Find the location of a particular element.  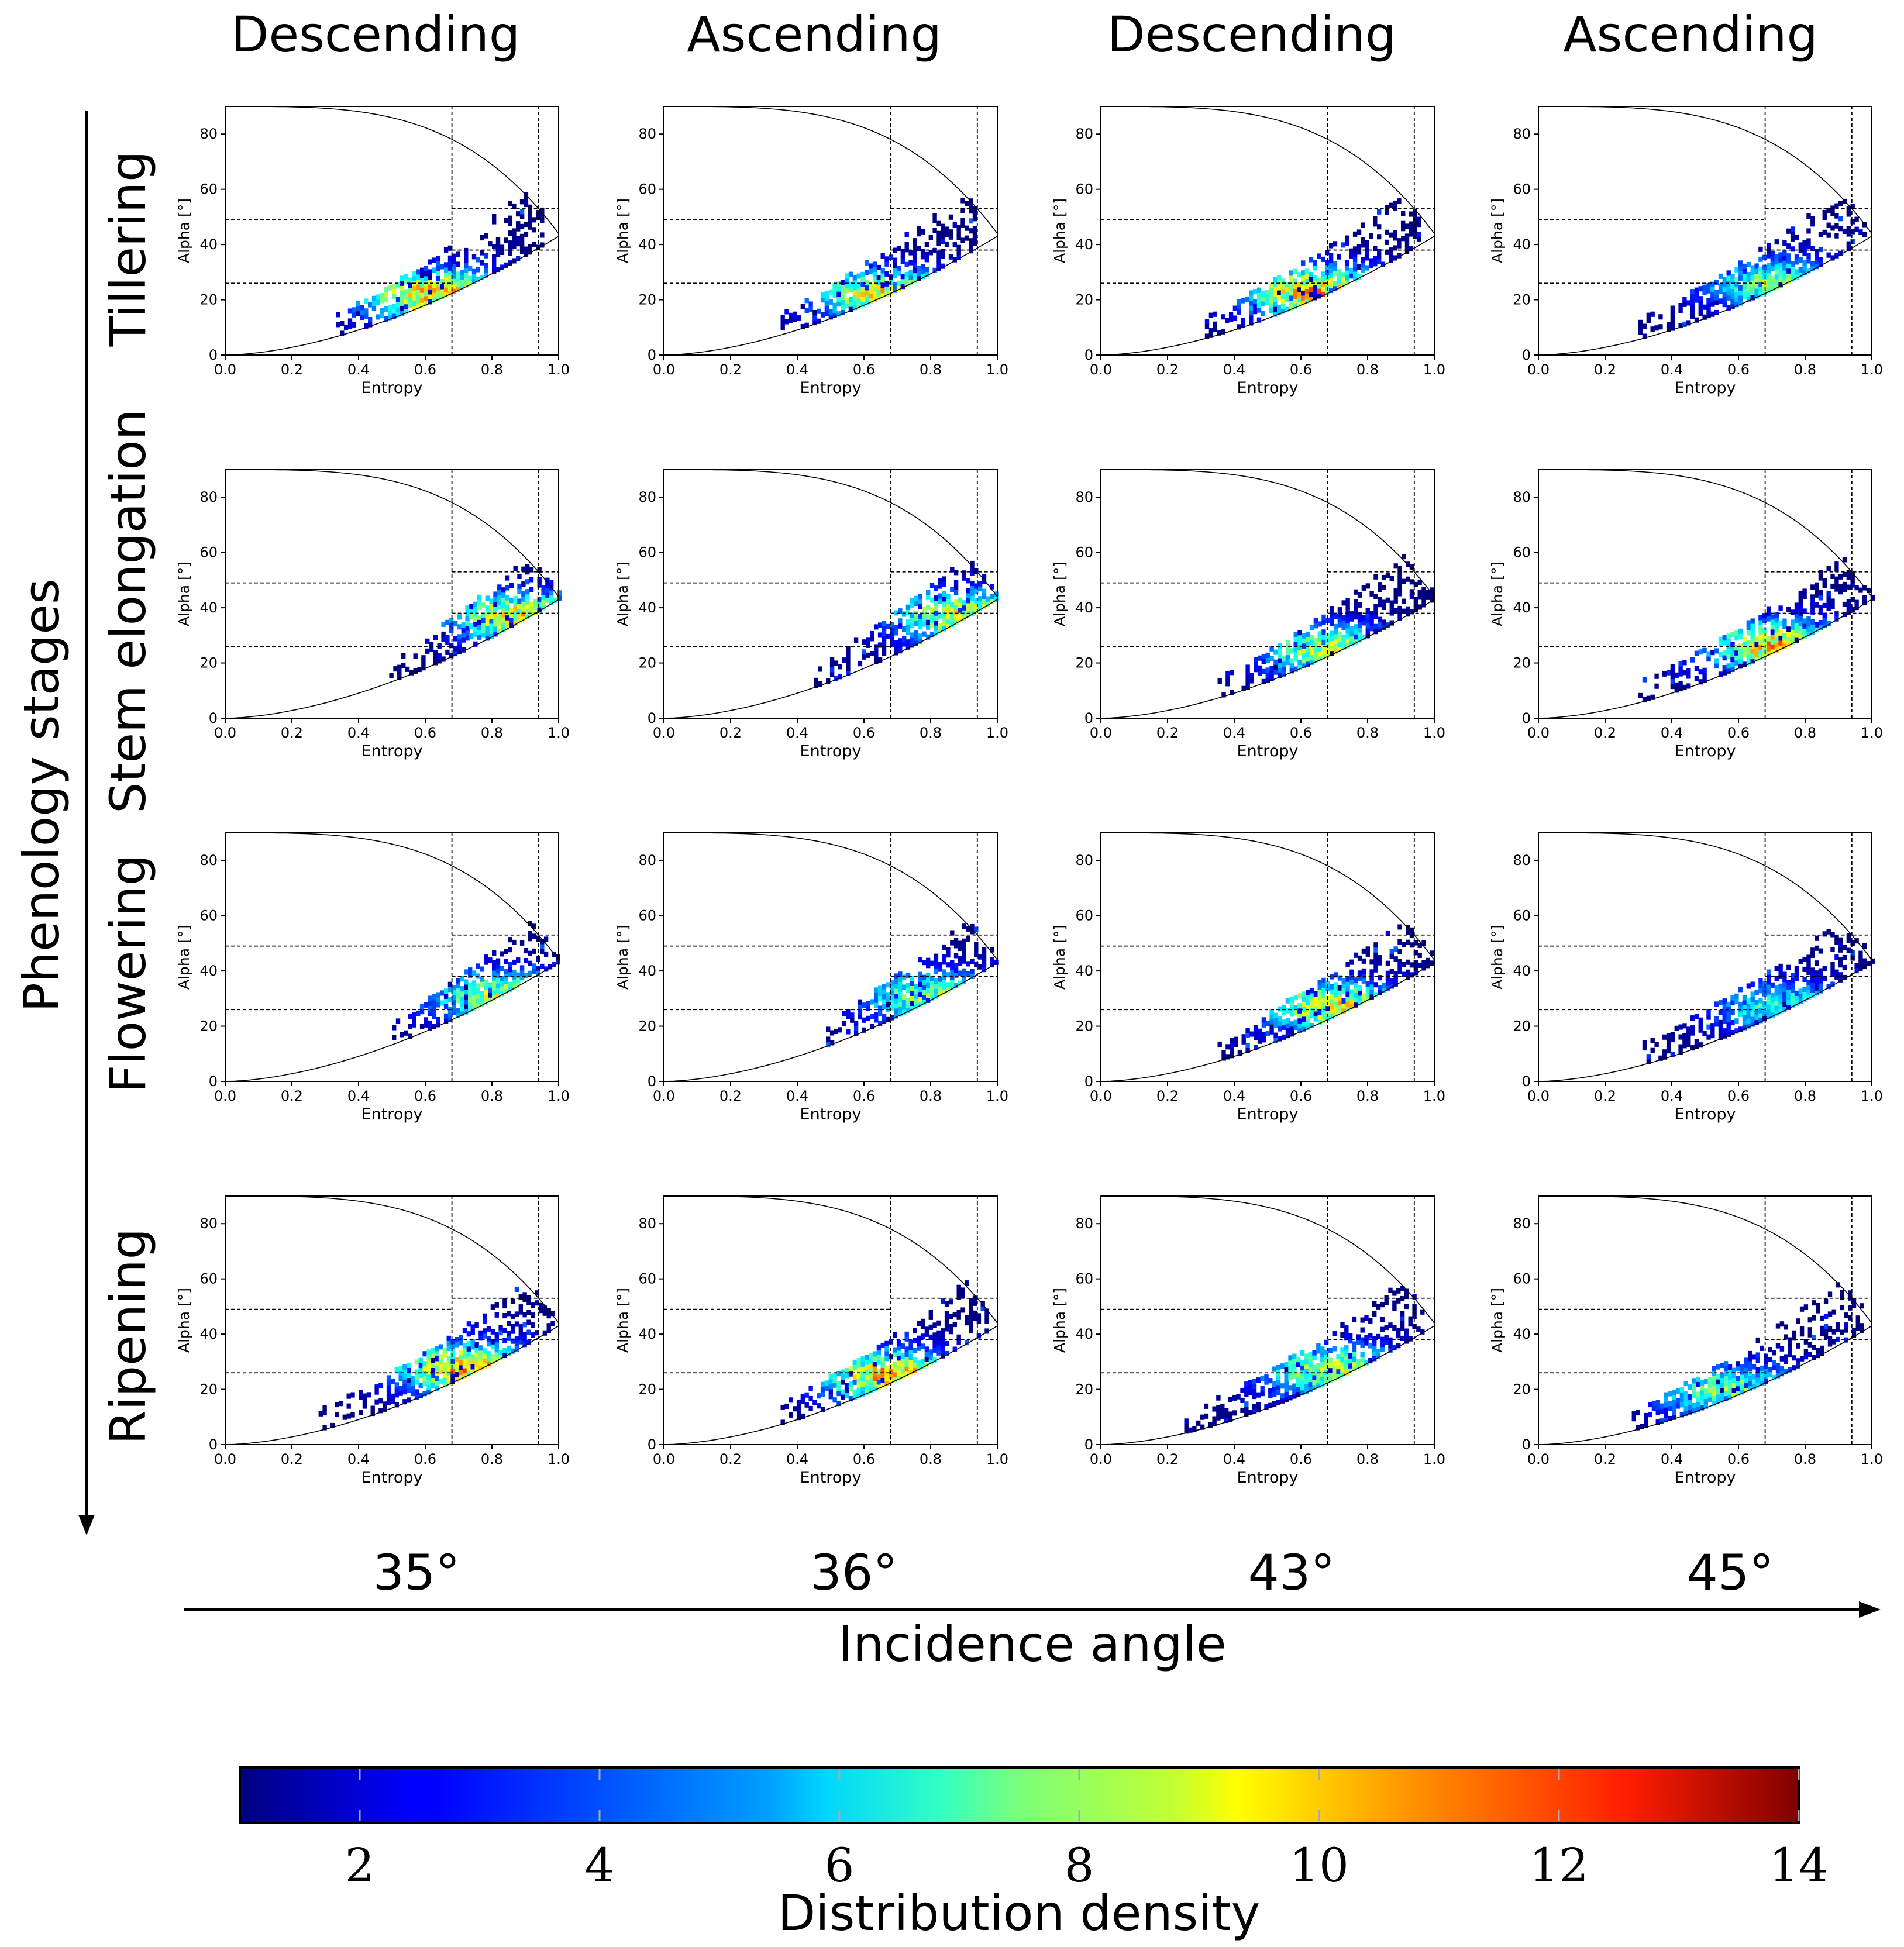

y-tick-label: 40 is located at coordinates (208, 607).